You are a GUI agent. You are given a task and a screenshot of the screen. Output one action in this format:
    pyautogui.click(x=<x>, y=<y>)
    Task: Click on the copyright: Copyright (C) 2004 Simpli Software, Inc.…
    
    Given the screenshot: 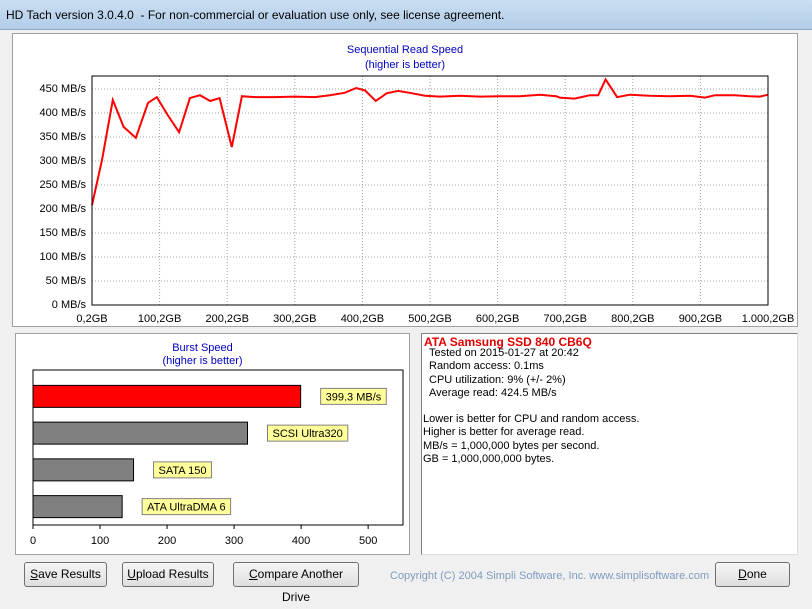 What is the action you would take?
    pyautogui.click(x=550, y=576)
    